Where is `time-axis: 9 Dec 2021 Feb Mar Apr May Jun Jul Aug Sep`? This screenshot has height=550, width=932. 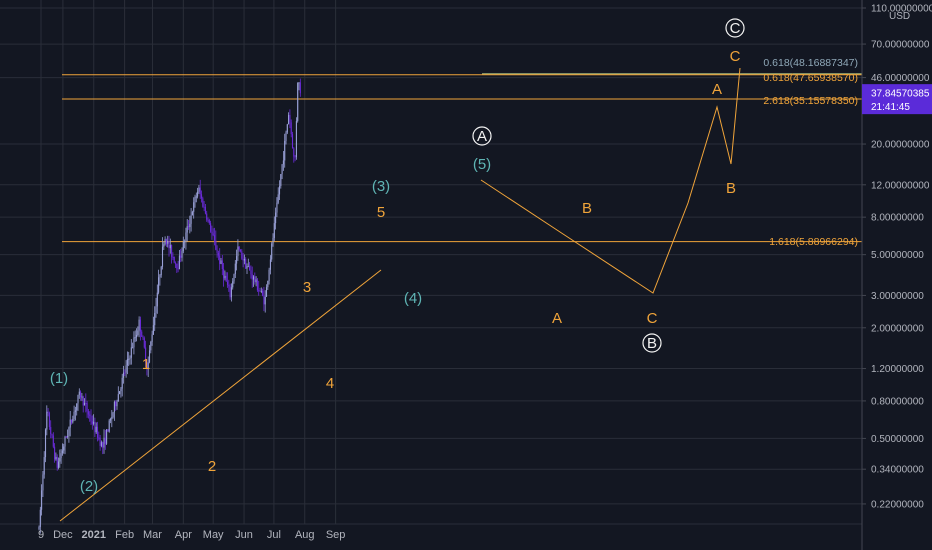 time-axis: 9 Dec 2021 Feb Mar Apr May Jun Jul Aug Sep is located at coordinates (191, 535).